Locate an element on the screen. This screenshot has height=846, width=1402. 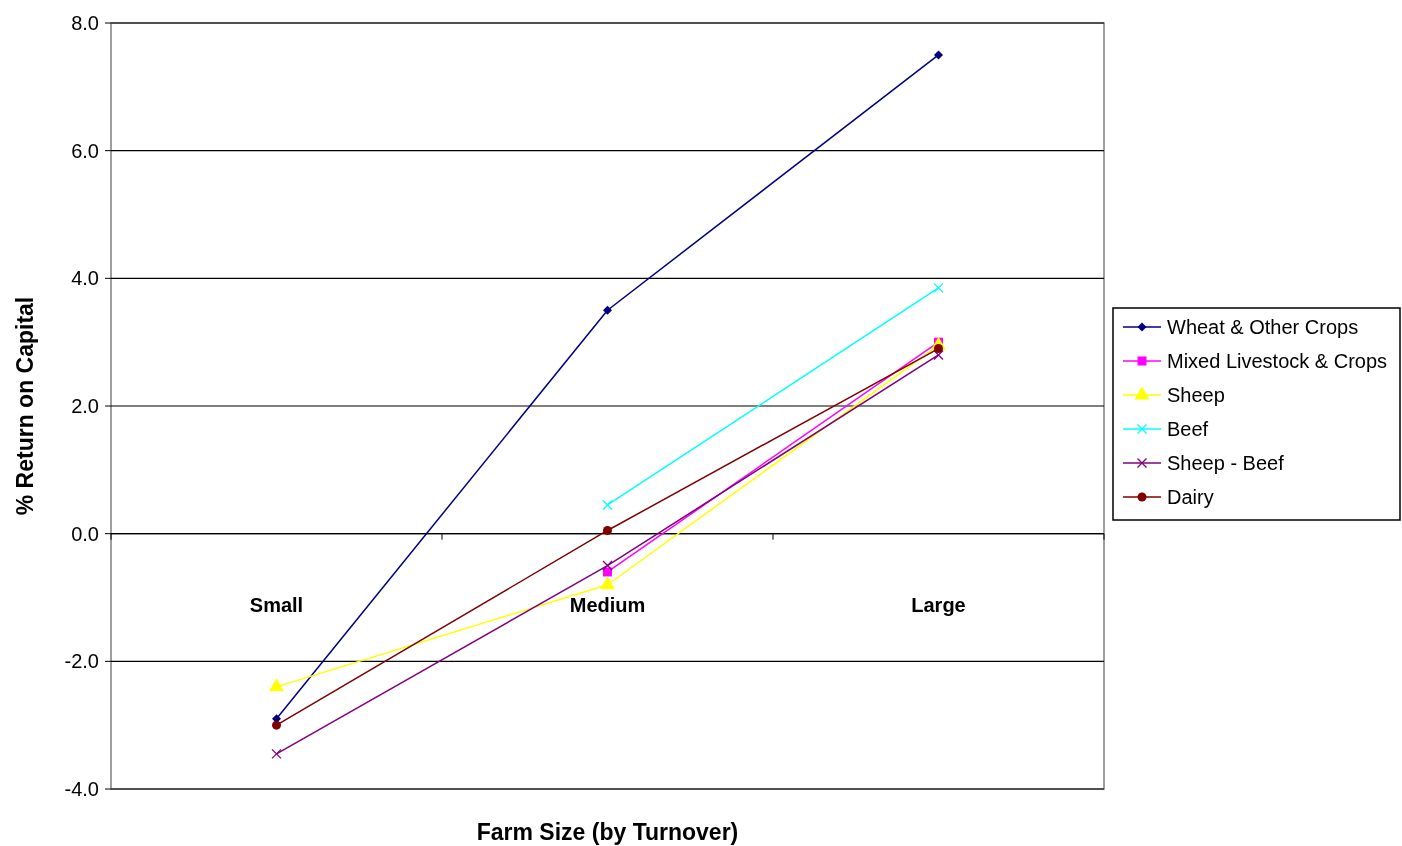
y-tick-label: 2.0 is located at coordinates (85, 406).